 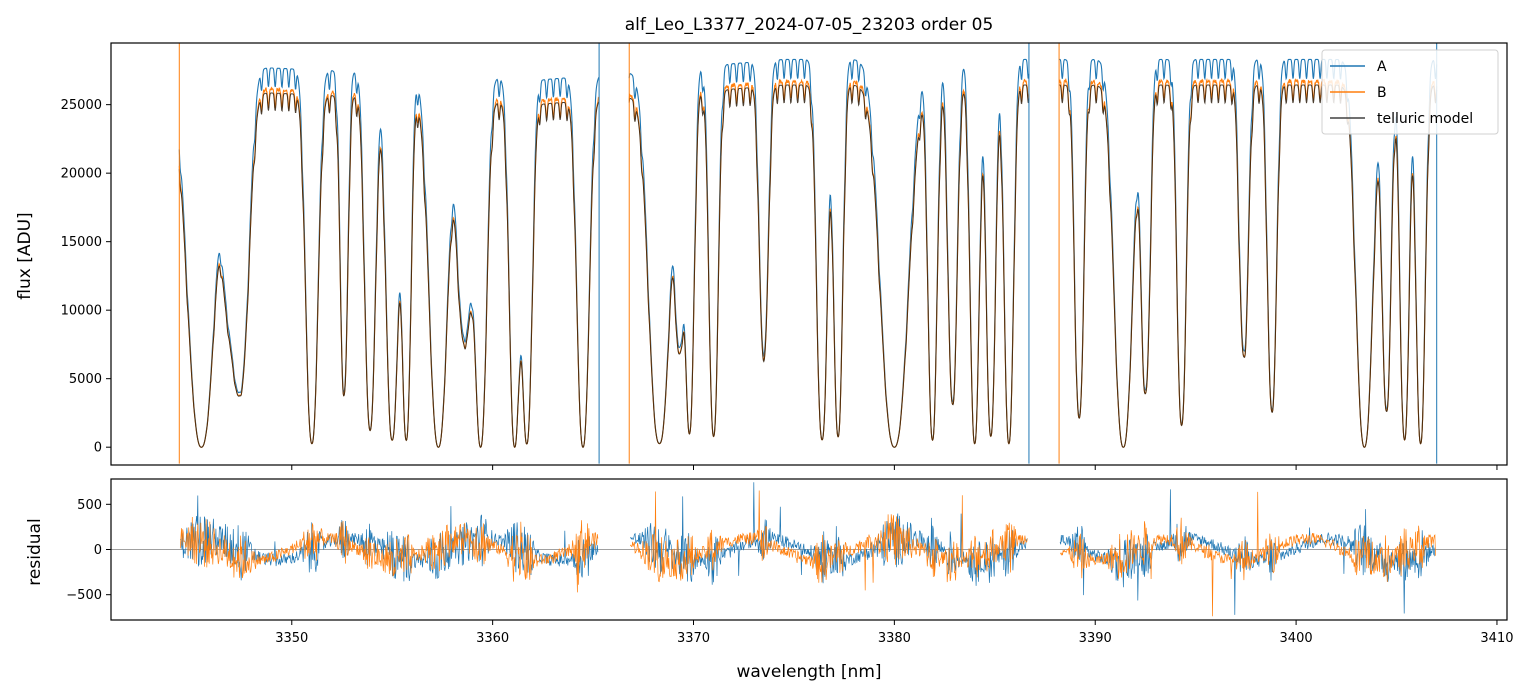 What do you see at coordinates (808, 672) in the screenshot?
I see `x-axis-label: wavelength [nm]` at bounding box center [808, 672].